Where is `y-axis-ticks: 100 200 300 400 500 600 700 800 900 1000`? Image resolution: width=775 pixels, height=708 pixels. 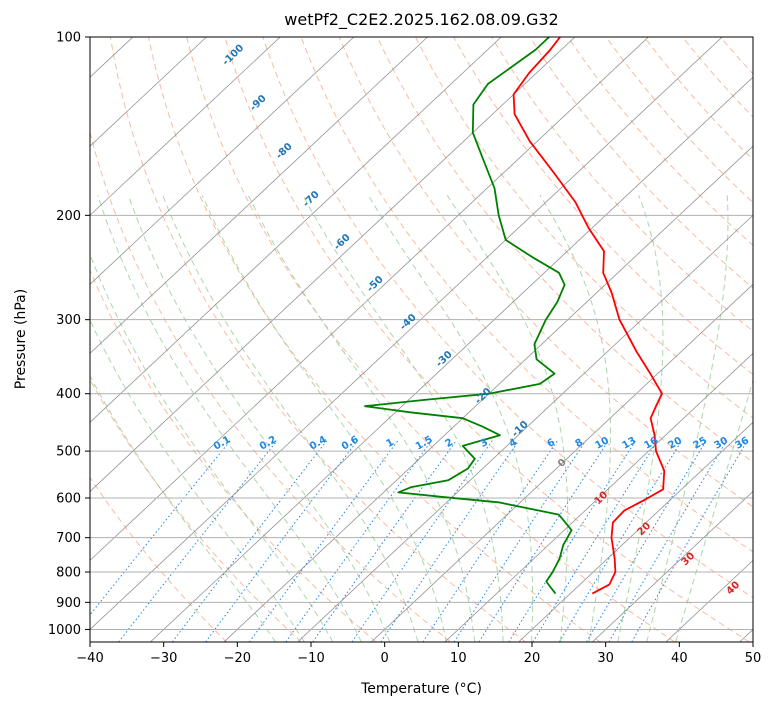
y-axis-ticks: 100 200 300 400 500 600 700 800 900 1000 is located at coordinates (69, 334).